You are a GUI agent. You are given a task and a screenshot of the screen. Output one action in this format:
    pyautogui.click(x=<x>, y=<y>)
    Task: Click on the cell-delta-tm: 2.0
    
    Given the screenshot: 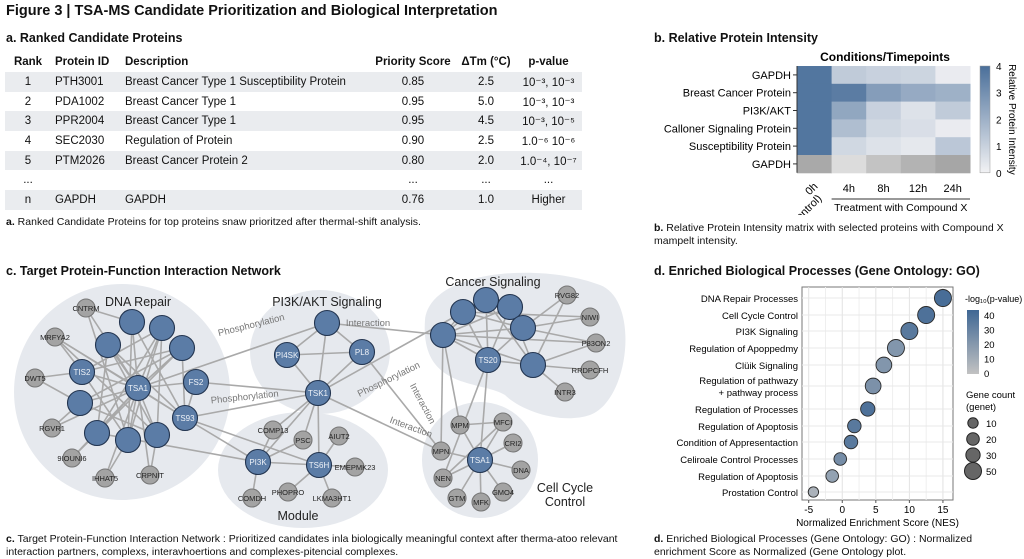 What is the action you would take?
    pyautogui.click(x=486, y=160)
    